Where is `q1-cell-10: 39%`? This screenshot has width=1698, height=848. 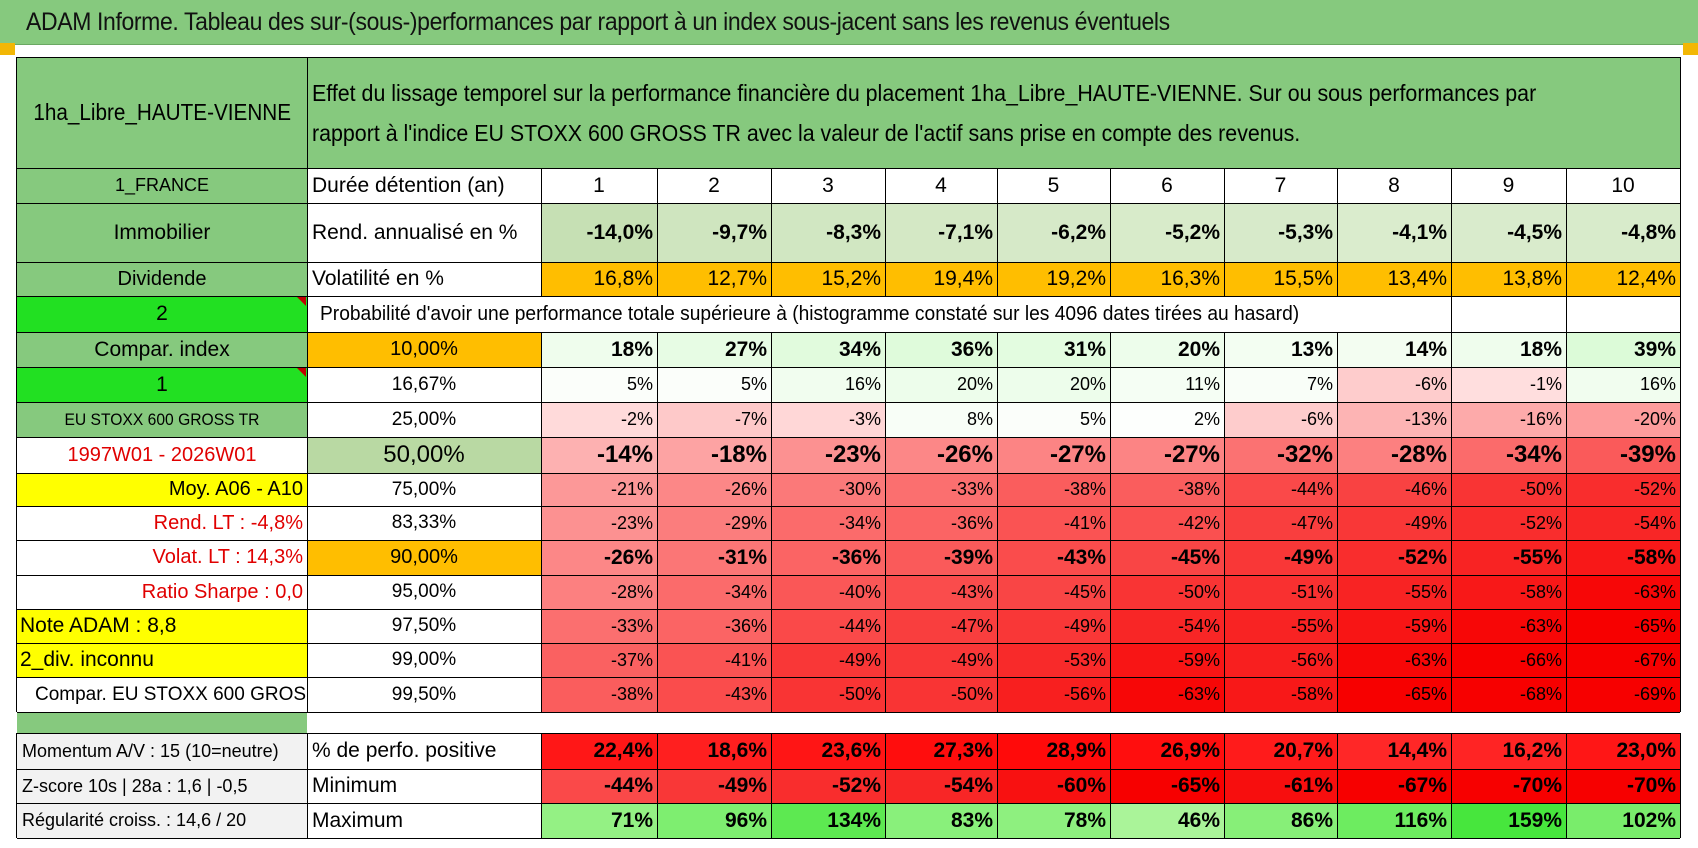
q1-cell-10: 39% is located at coordinates (1623, 349).